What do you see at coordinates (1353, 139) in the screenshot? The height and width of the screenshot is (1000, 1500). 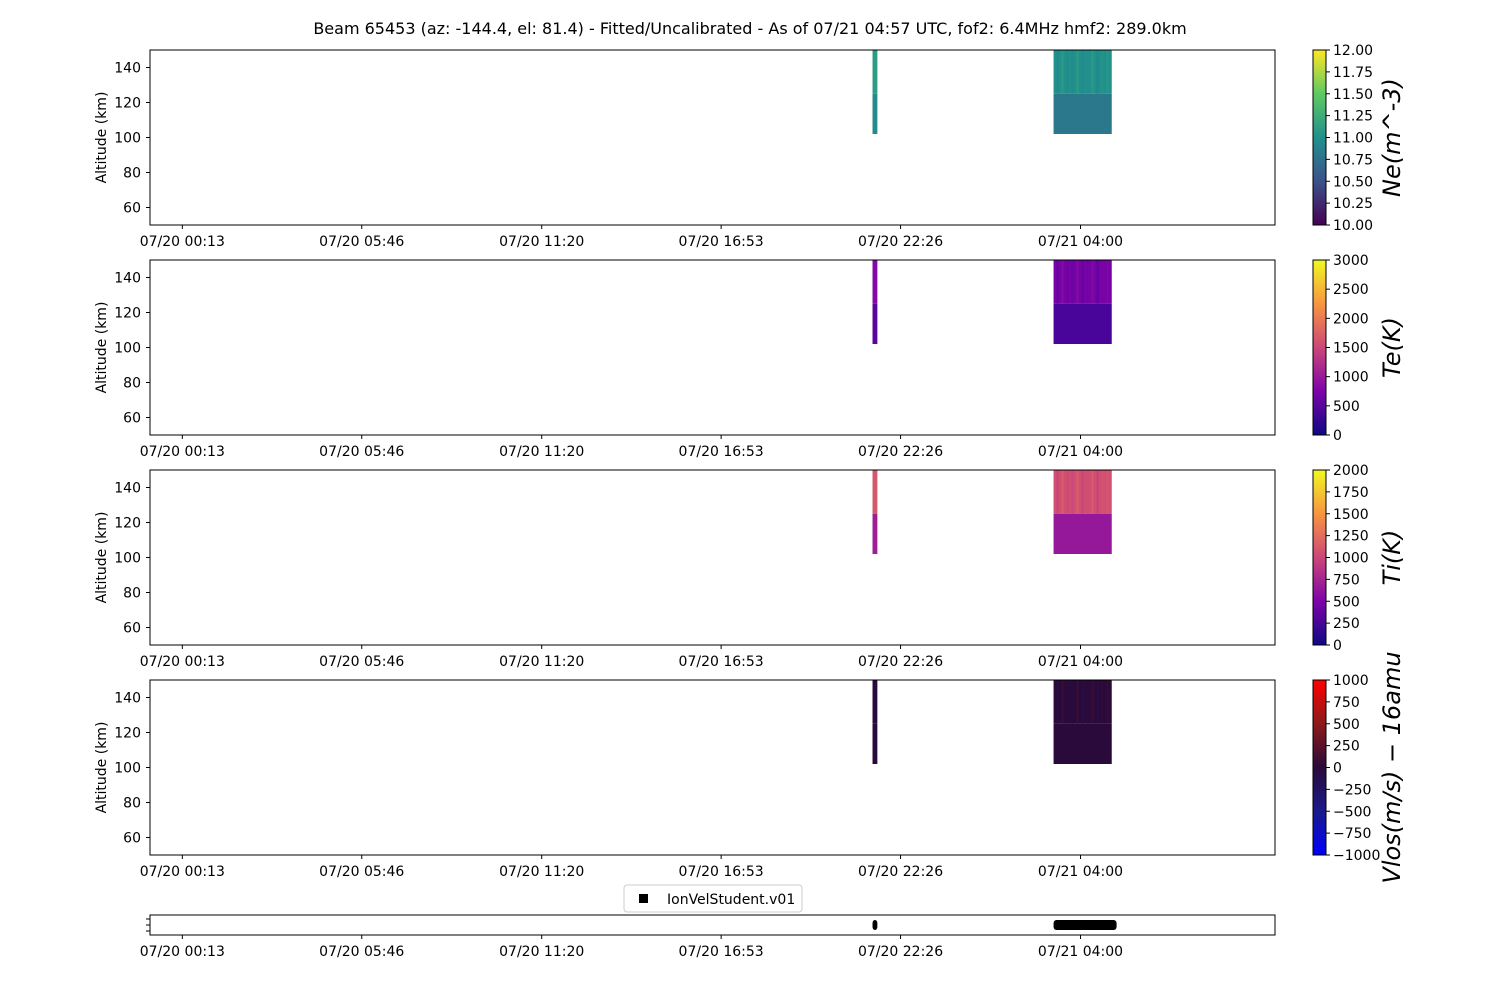 I see `colorbar-tick-label: 11.00` at bounding box center [1353, 139].